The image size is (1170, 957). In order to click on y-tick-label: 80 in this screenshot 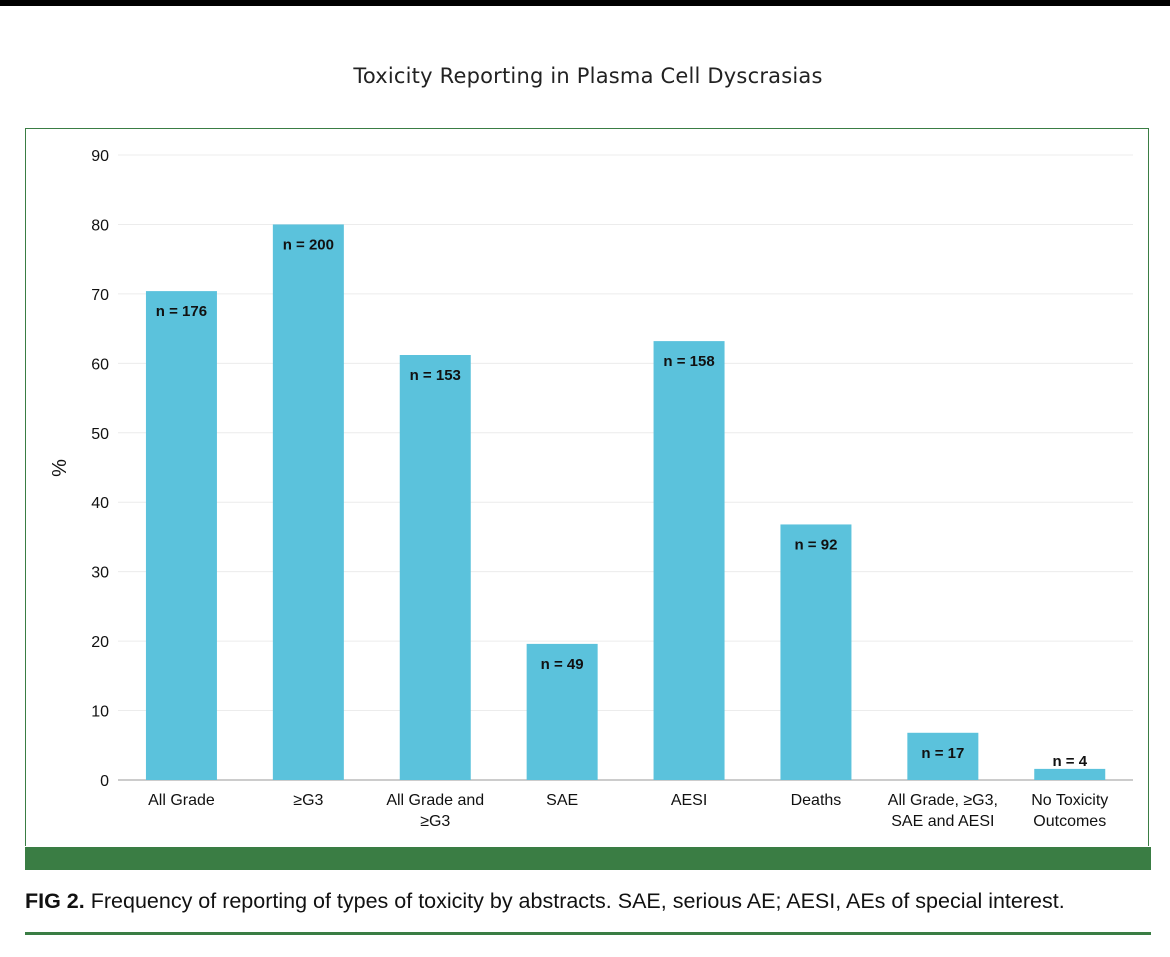, I will do `click(100, 225)`.